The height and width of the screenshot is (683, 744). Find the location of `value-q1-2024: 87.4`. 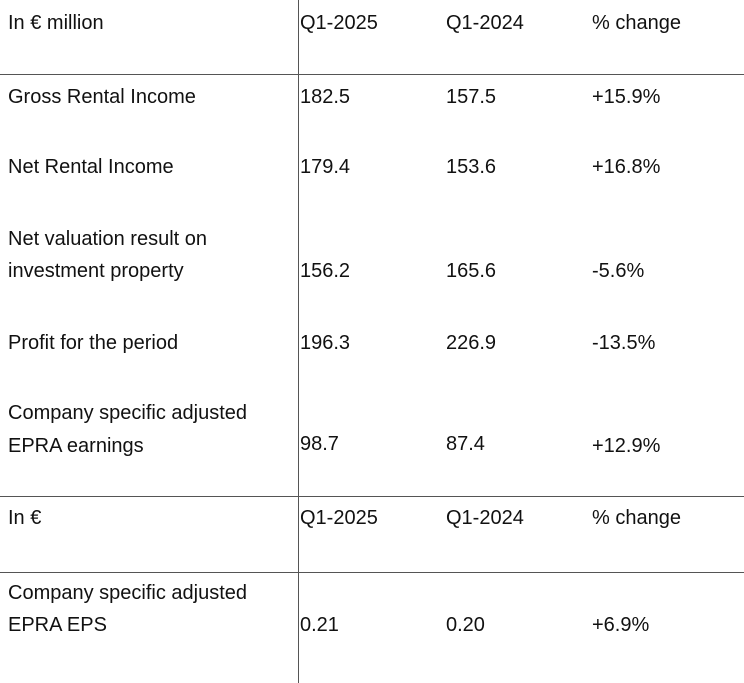

value-q1-2024: 87.4 is located at coordinates (465, 444).